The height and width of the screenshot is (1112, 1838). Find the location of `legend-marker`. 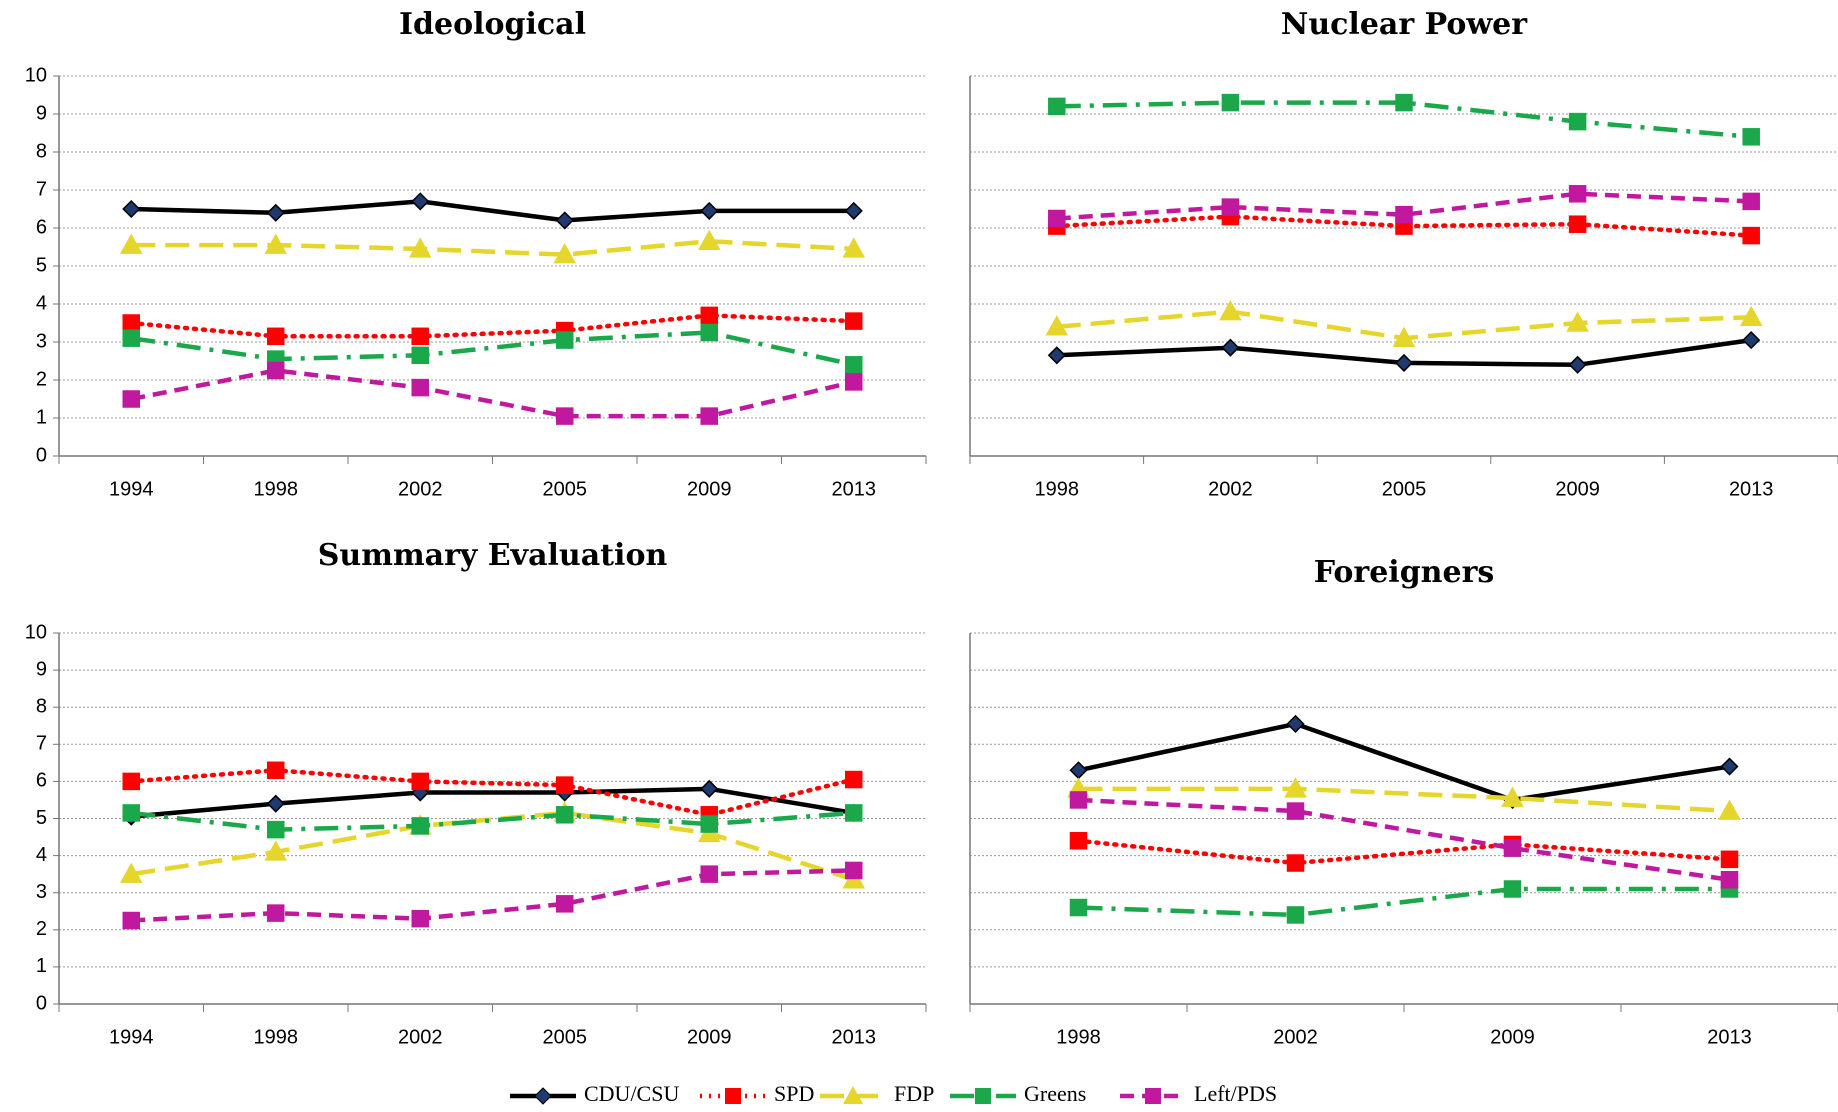

legend-marker is located at coordinates (1153, 1096).